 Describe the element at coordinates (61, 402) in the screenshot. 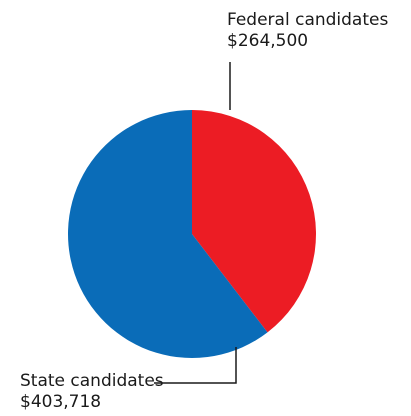

I see `state-slice-value: $403,718` at that location.